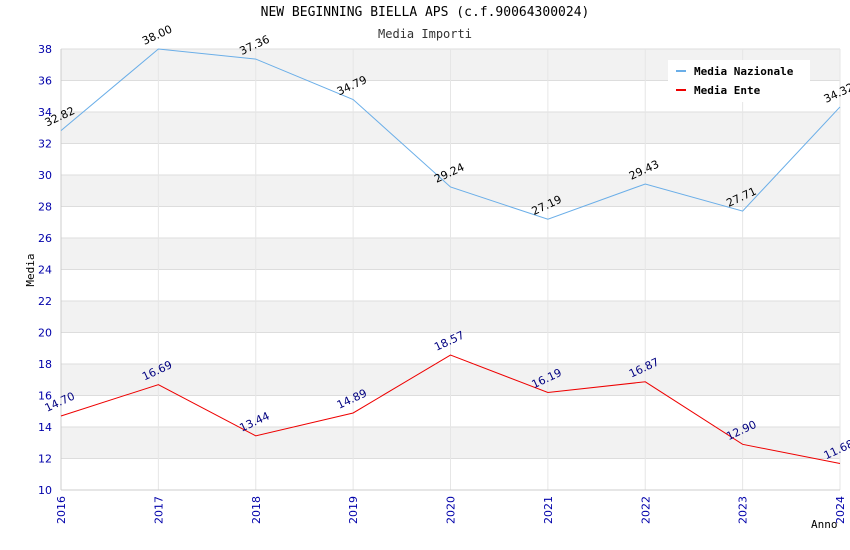  I want to click on y-tick-label: 20, so click(45, 333).